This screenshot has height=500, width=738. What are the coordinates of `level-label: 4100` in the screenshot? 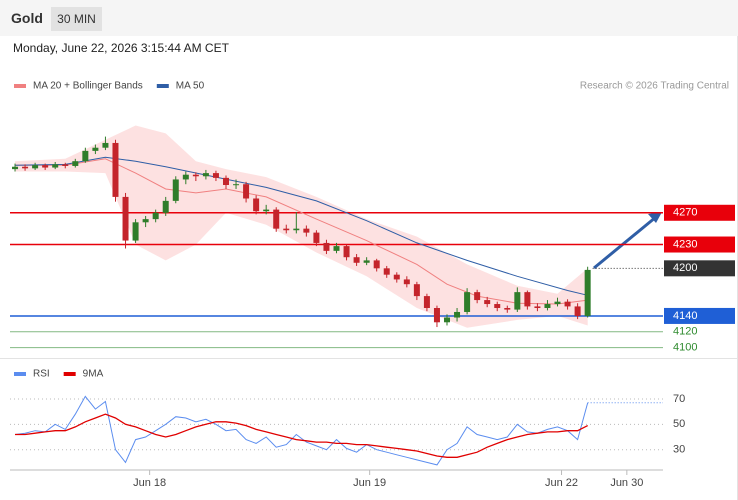 It's located at (685, 348).